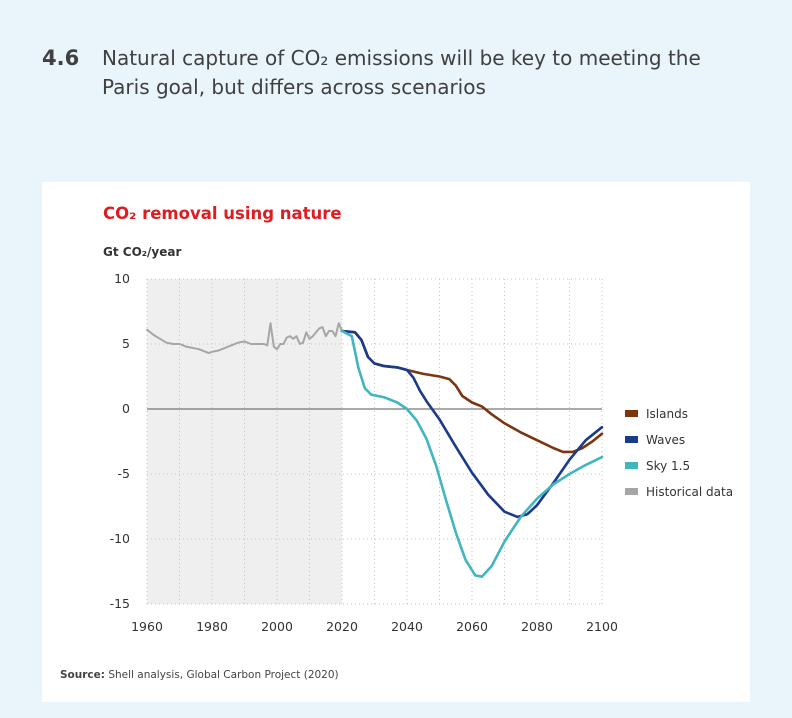 This screenshot has width=792, height=718. What do you see at coordinates (82, 675) in the screenshot?
I see `source-label: Source:` at bounding box center [82, 675].